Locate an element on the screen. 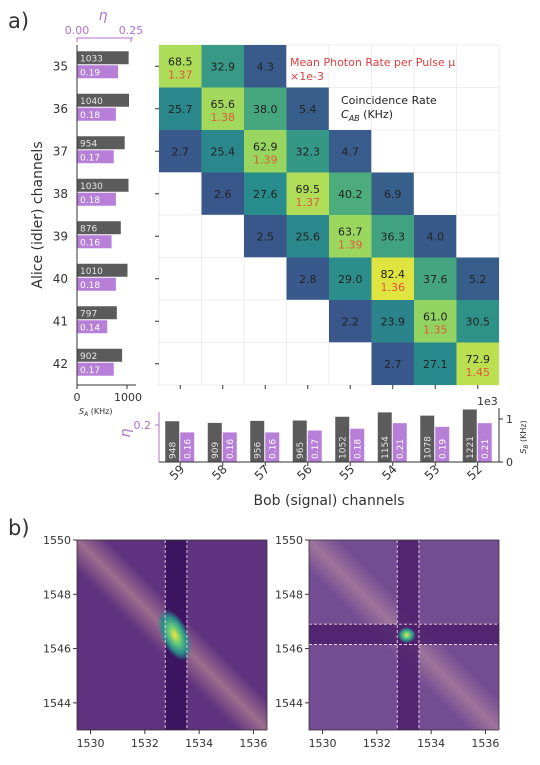 The image size is (540, 765). bob-eta-label: 0.16 is located at coordinates (188, 449).